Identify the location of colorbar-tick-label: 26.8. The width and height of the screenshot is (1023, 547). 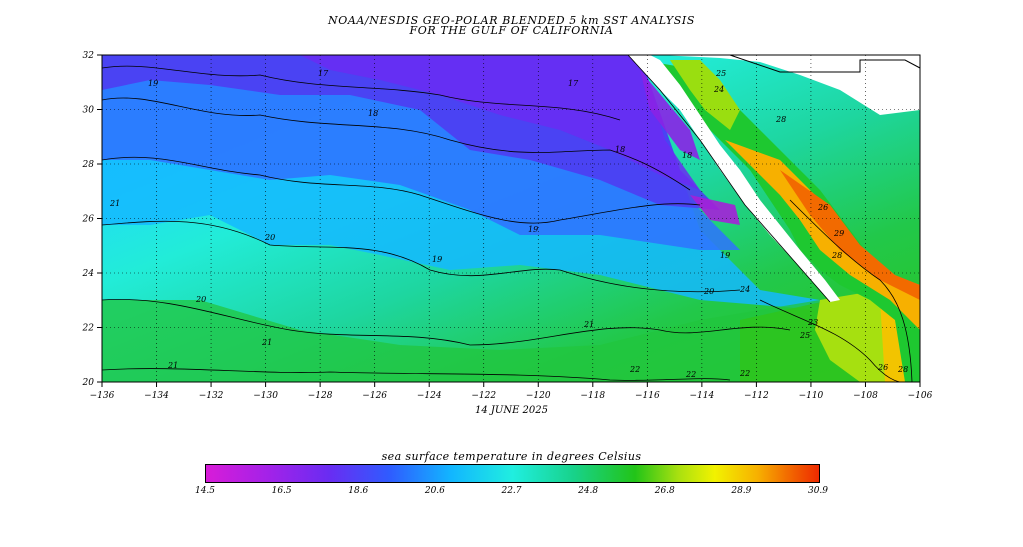
(664, 491).